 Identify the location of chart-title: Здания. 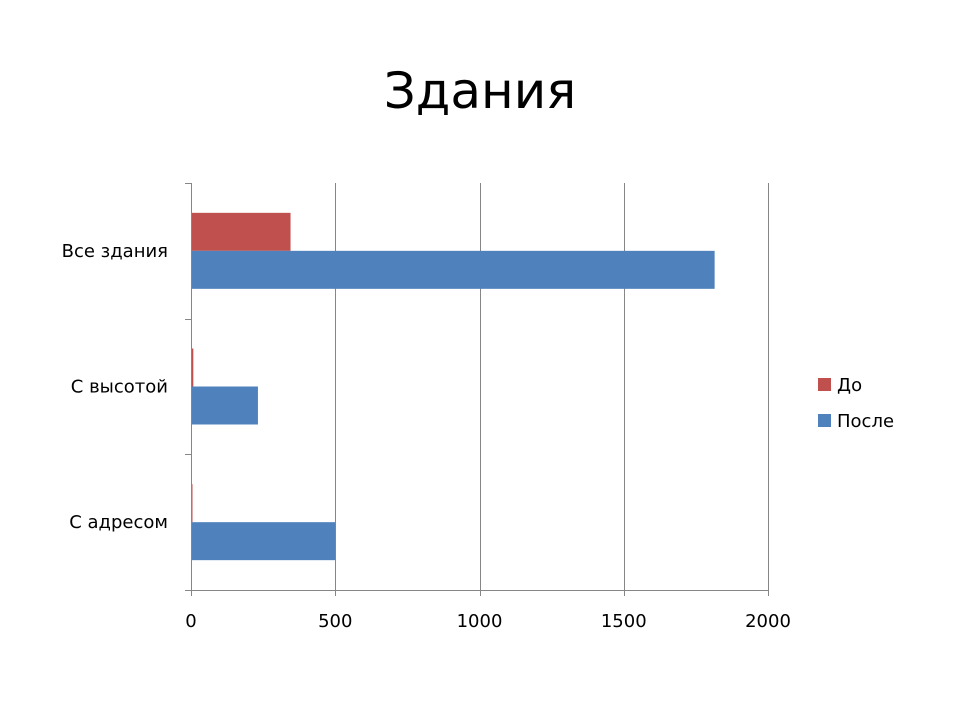
(480, 91).